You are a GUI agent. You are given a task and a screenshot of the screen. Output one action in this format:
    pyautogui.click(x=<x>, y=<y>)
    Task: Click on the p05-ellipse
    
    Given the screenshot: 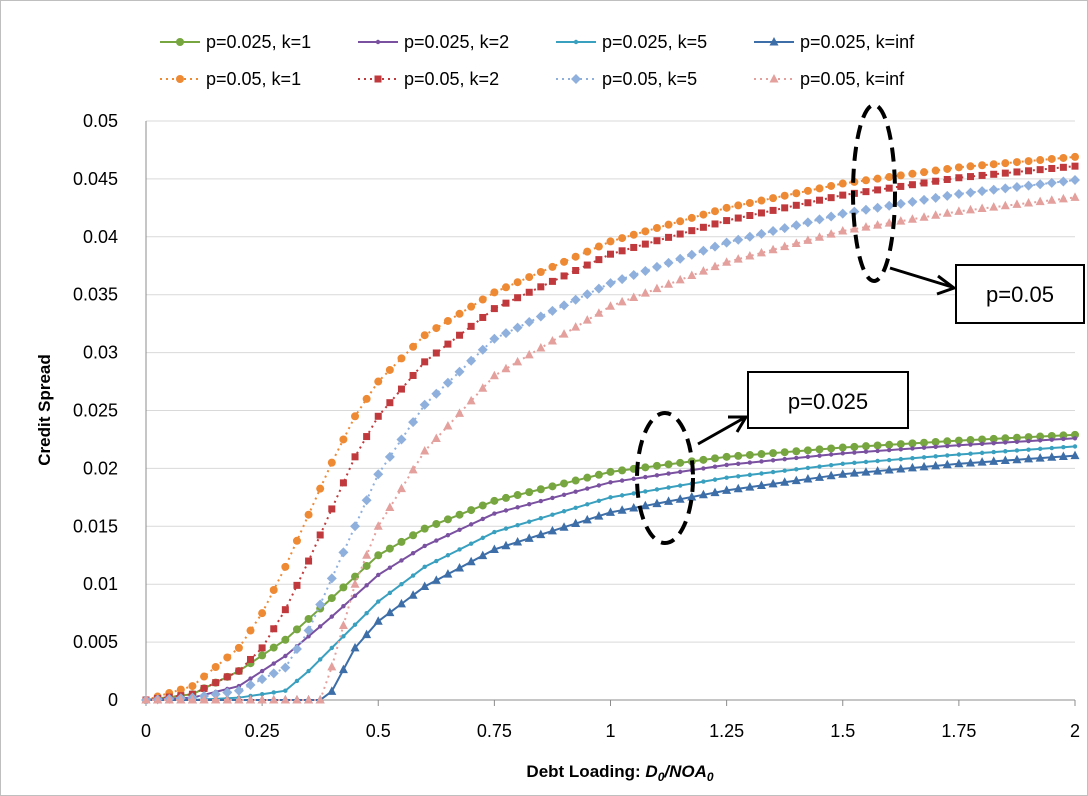 What is the action you would take?
    pyautogui.click(x=874, y=193)
    